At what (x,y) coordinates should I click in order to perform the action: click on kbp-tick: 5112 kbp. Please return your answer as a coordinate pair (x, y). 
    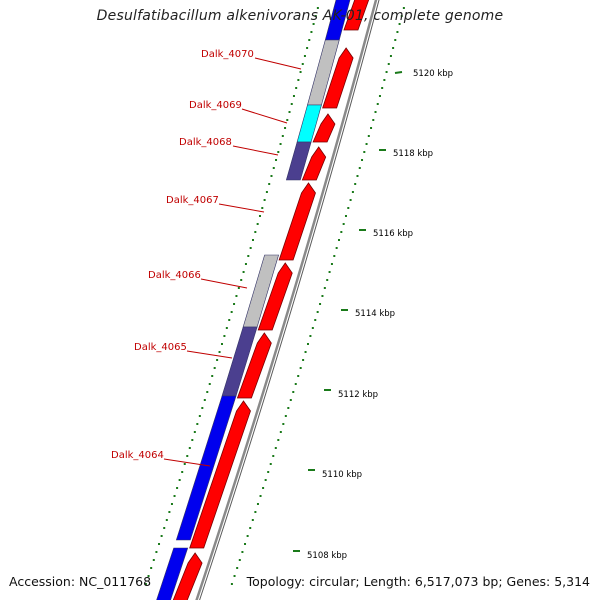
    Looking at the image, I should click on (351, 394).